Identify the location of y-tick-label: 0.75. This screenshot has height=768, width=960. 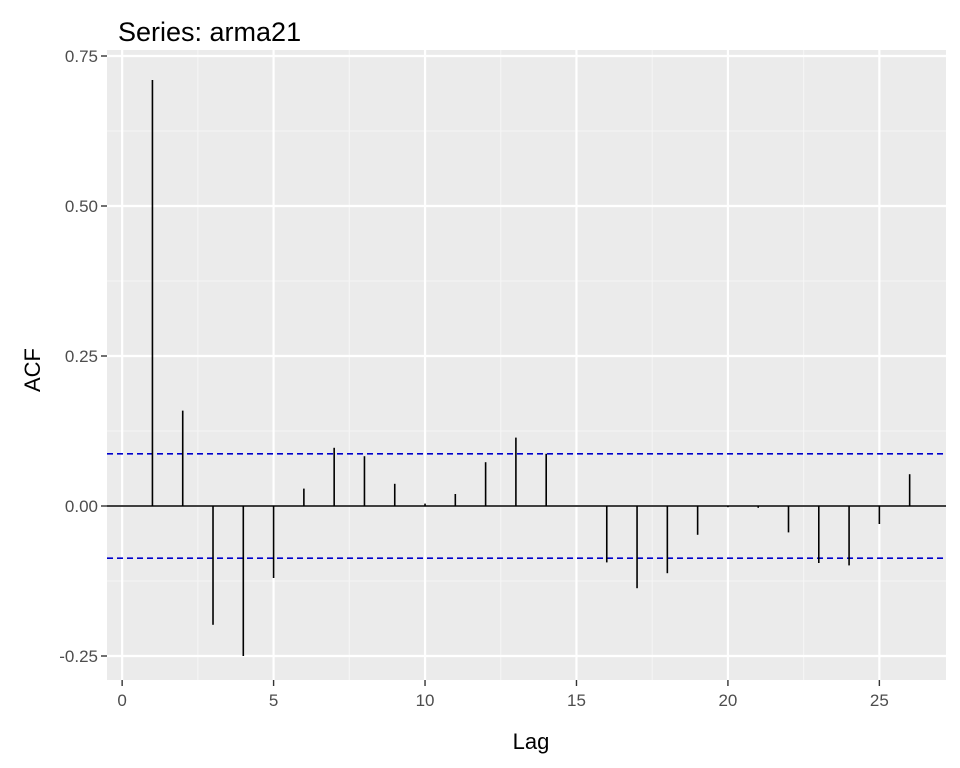
(81, 56).